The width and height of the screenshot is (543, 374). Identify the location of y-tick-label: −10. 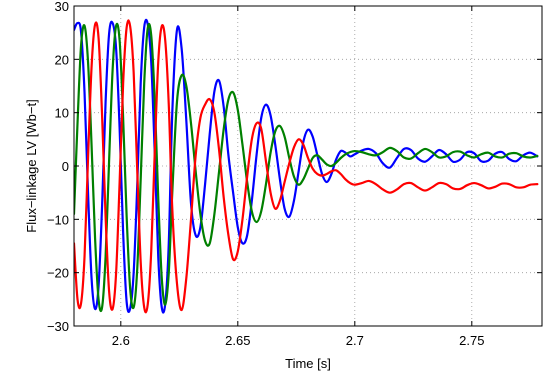
(58, 219).